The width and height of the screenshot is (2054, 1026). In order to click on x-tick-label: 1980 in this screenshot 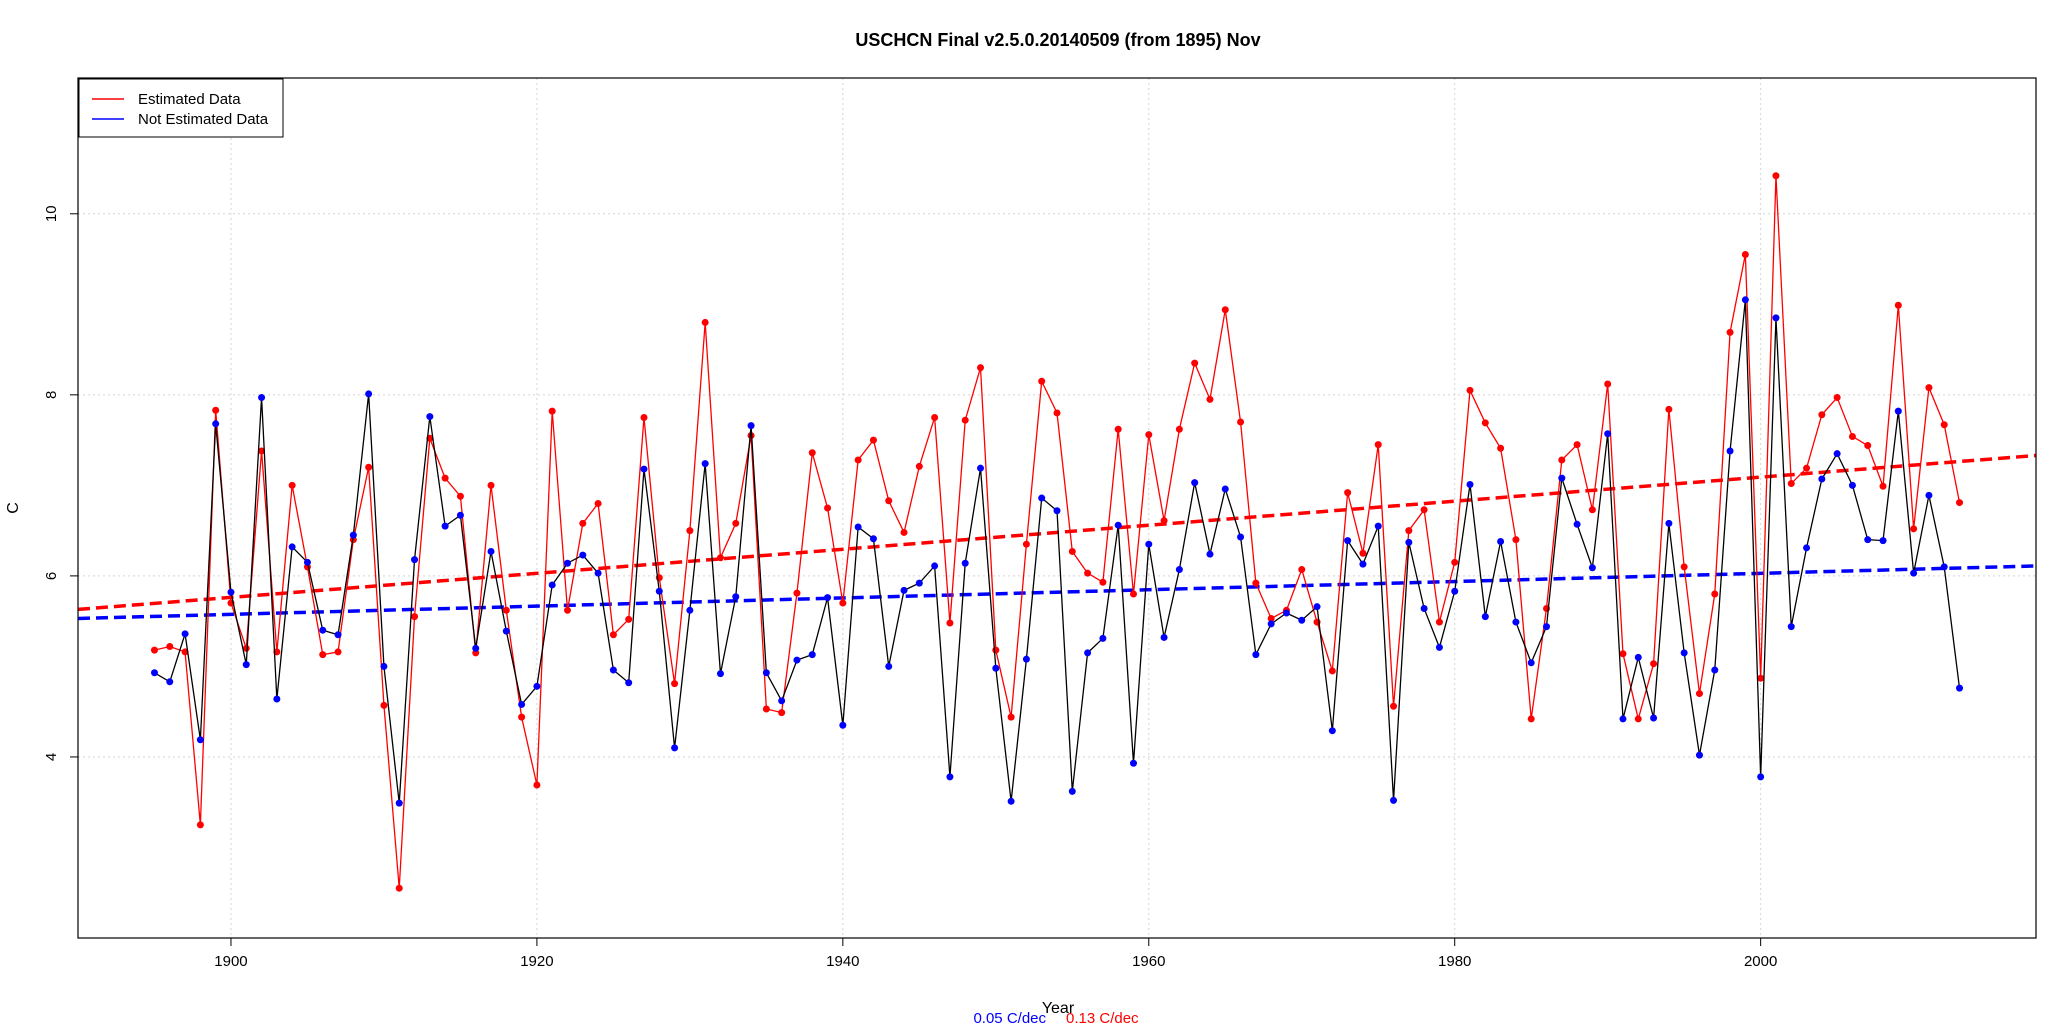, I will do `click(1454, 961)`.